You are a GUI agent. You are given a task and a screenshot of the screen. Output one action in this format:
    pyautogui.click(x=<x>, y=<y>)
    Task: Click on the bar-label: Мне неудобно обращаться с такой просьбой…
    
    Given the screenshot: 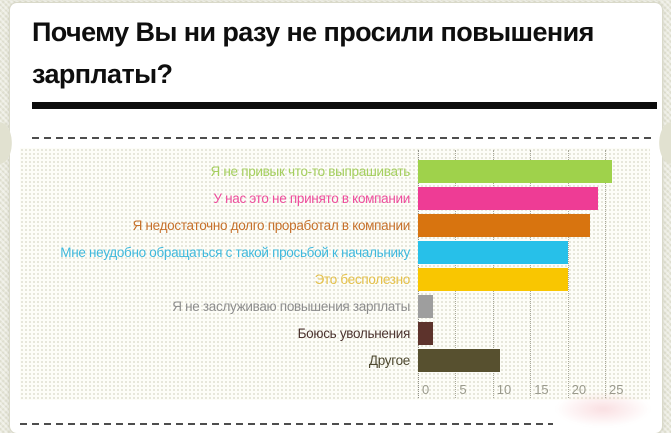 What is the action you would take?
    pyautogui.click(x=235, y=252)
    